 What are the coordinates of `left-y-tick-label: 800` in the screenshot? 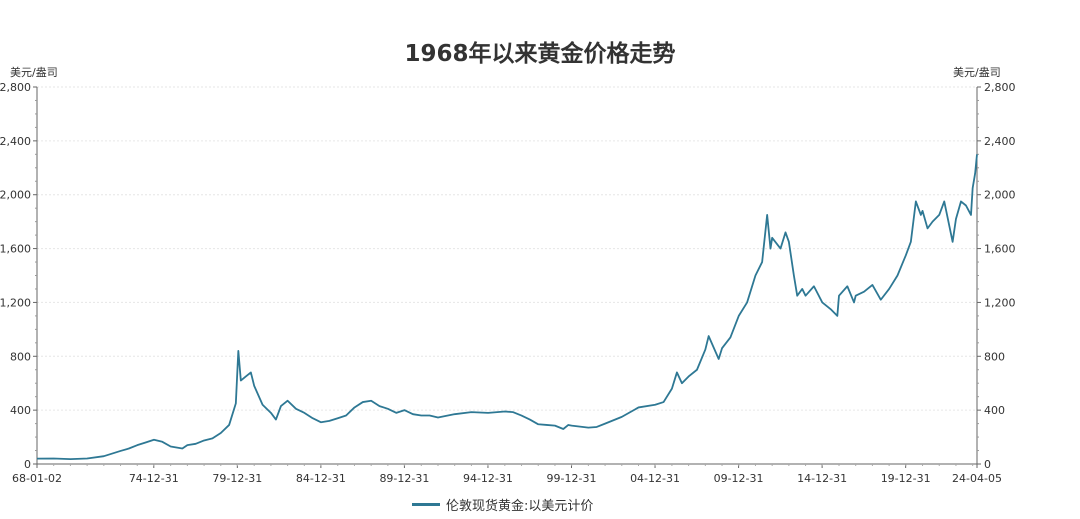 It's located at (20, 356).